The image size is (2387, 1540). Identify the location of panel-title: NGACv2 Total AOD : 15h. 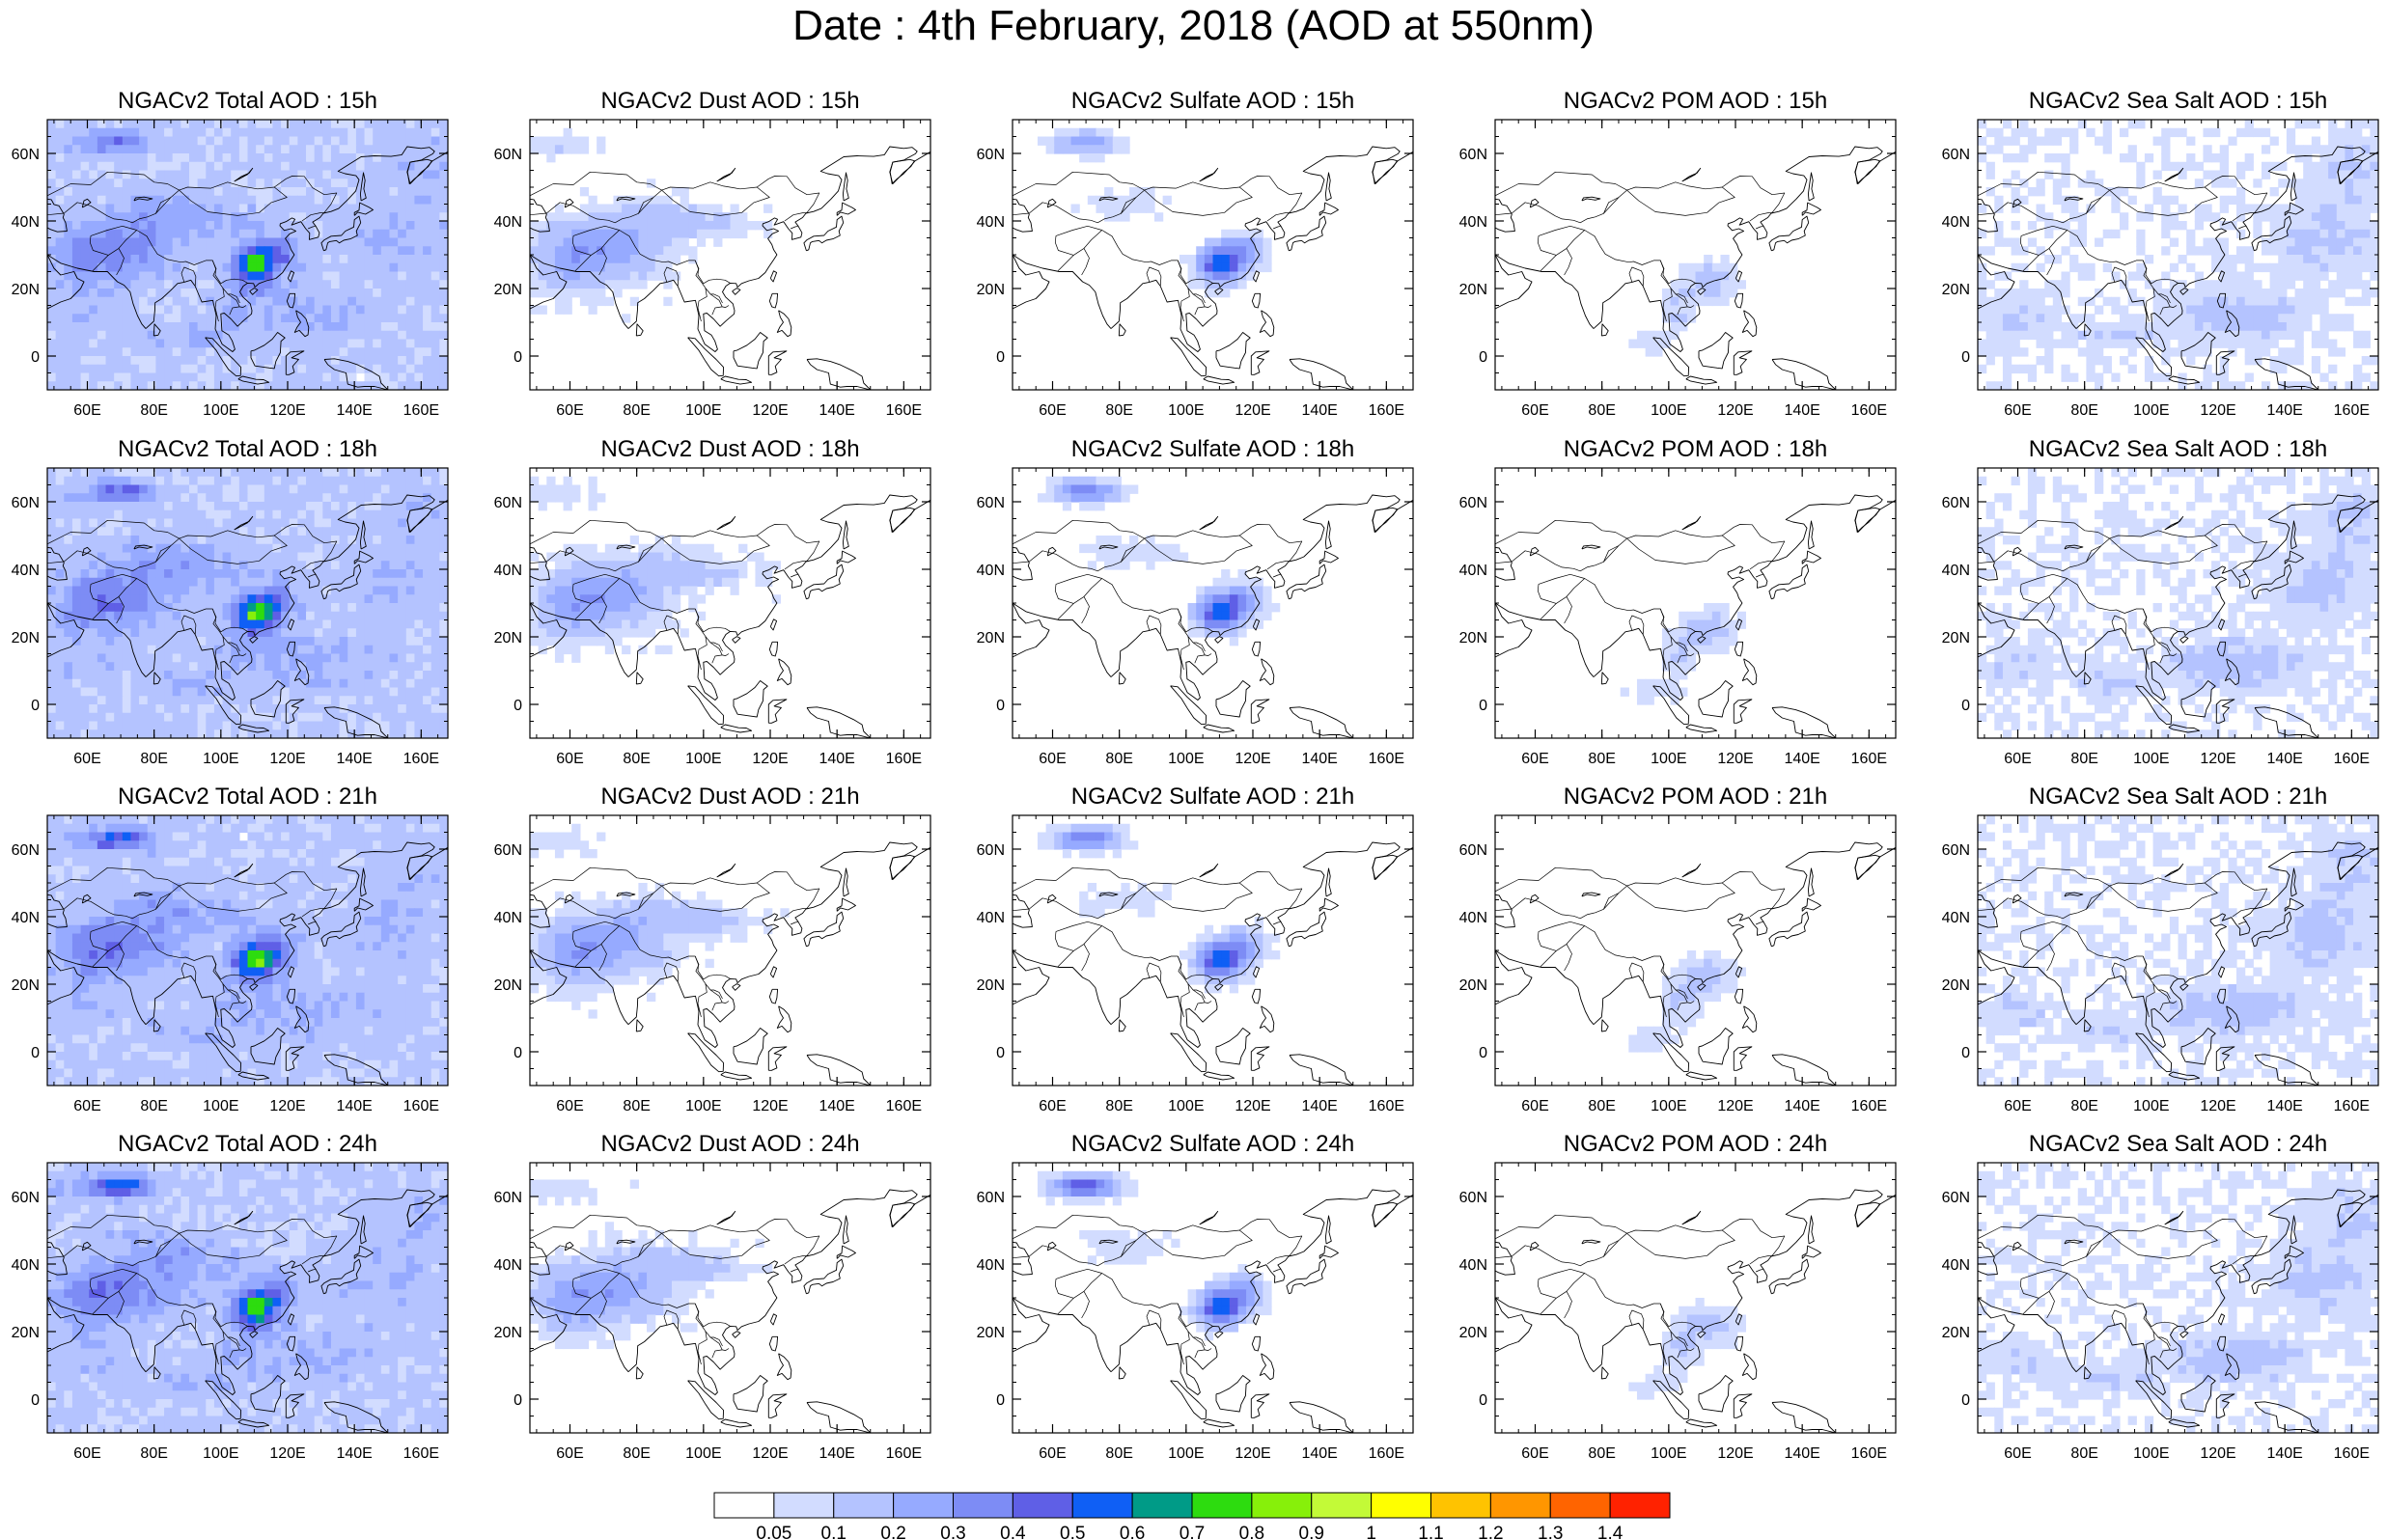
(247, 101).